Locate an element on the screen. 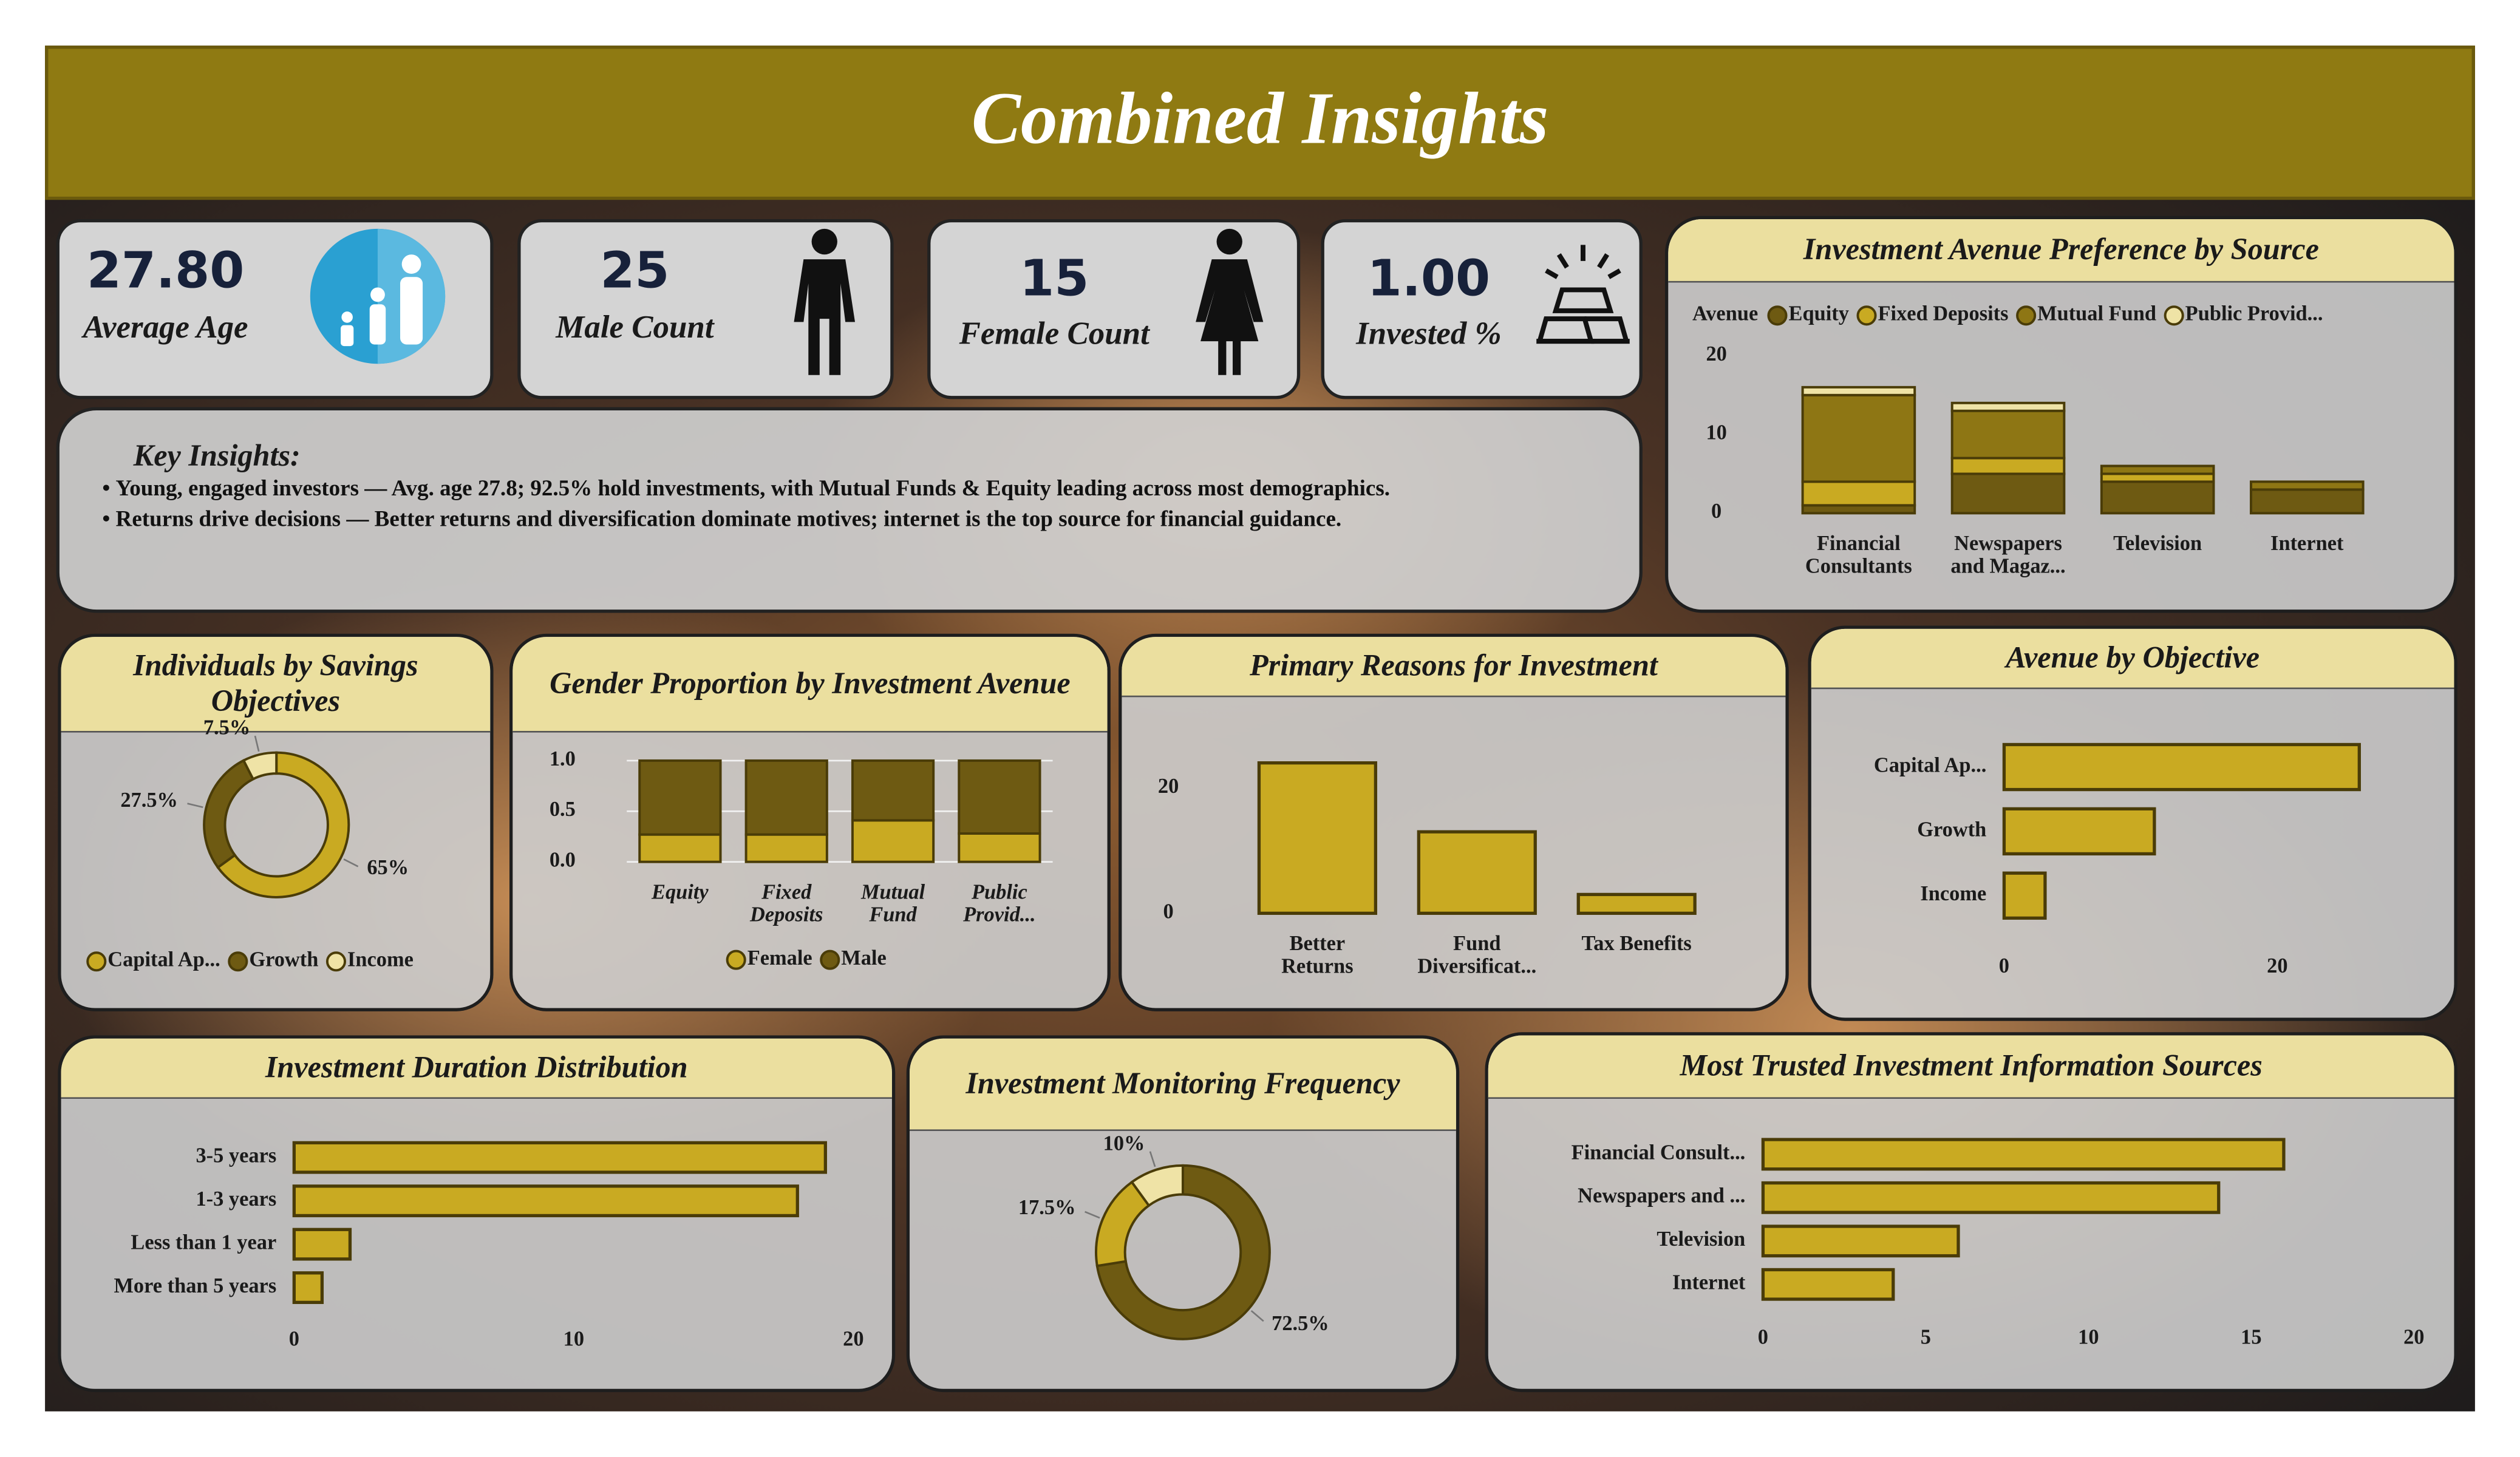 This screenshot has width=2520, height=1457. chart-title-box: Investment Duration Distribution is located at coordinates (476, 1068).